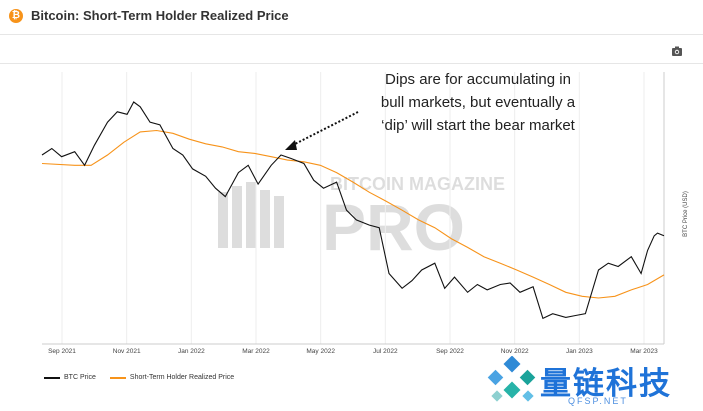 The width and height of the screenshot is (703, 411). Describe the element at coordinates (677, 52) in the screenshot. I see `camera-icon` at that location.